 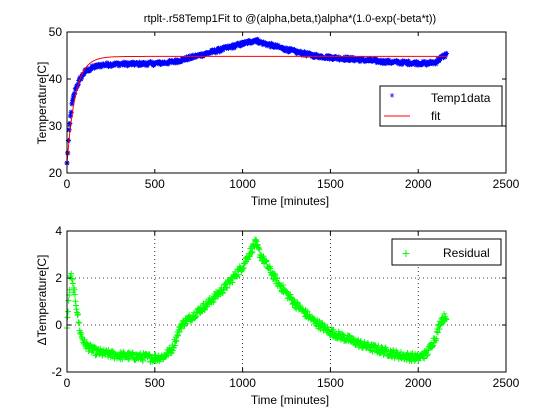 I want to click on bottom-x-tick-label: 1500, so click(x=330, y=383).